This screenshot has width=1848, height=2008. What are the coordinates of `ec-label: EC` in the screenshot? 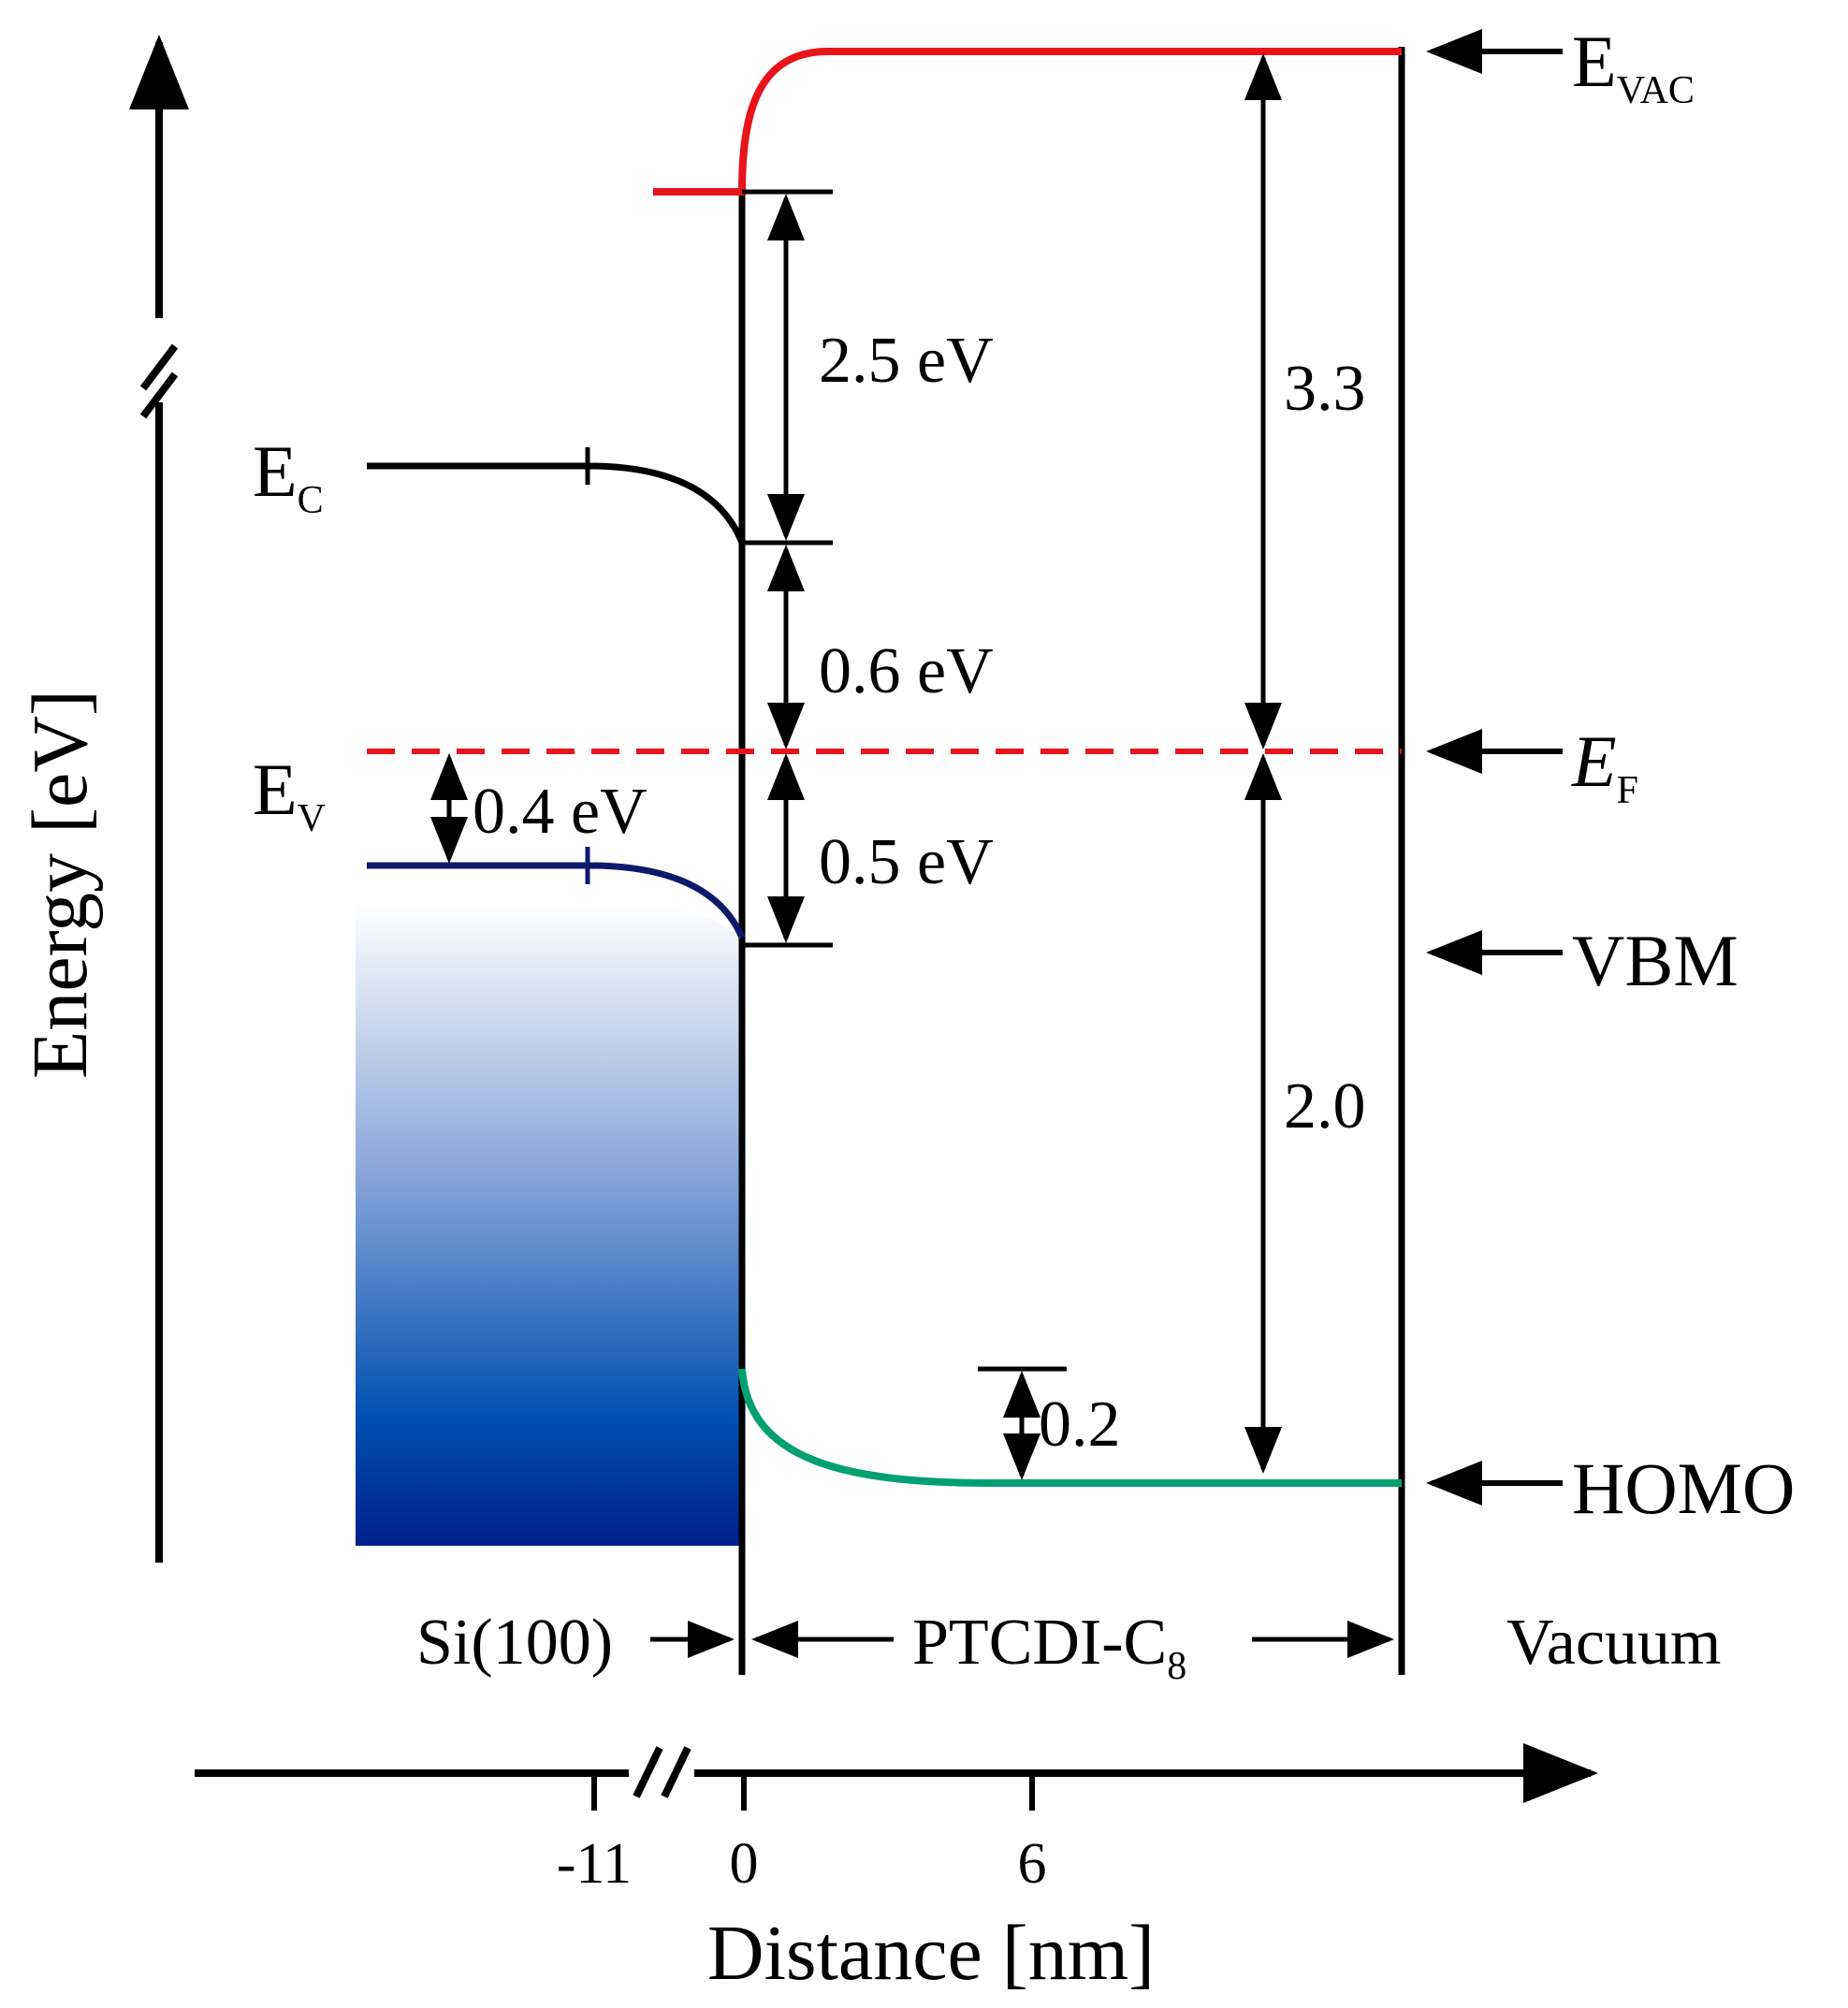 It's located at (288, 476).